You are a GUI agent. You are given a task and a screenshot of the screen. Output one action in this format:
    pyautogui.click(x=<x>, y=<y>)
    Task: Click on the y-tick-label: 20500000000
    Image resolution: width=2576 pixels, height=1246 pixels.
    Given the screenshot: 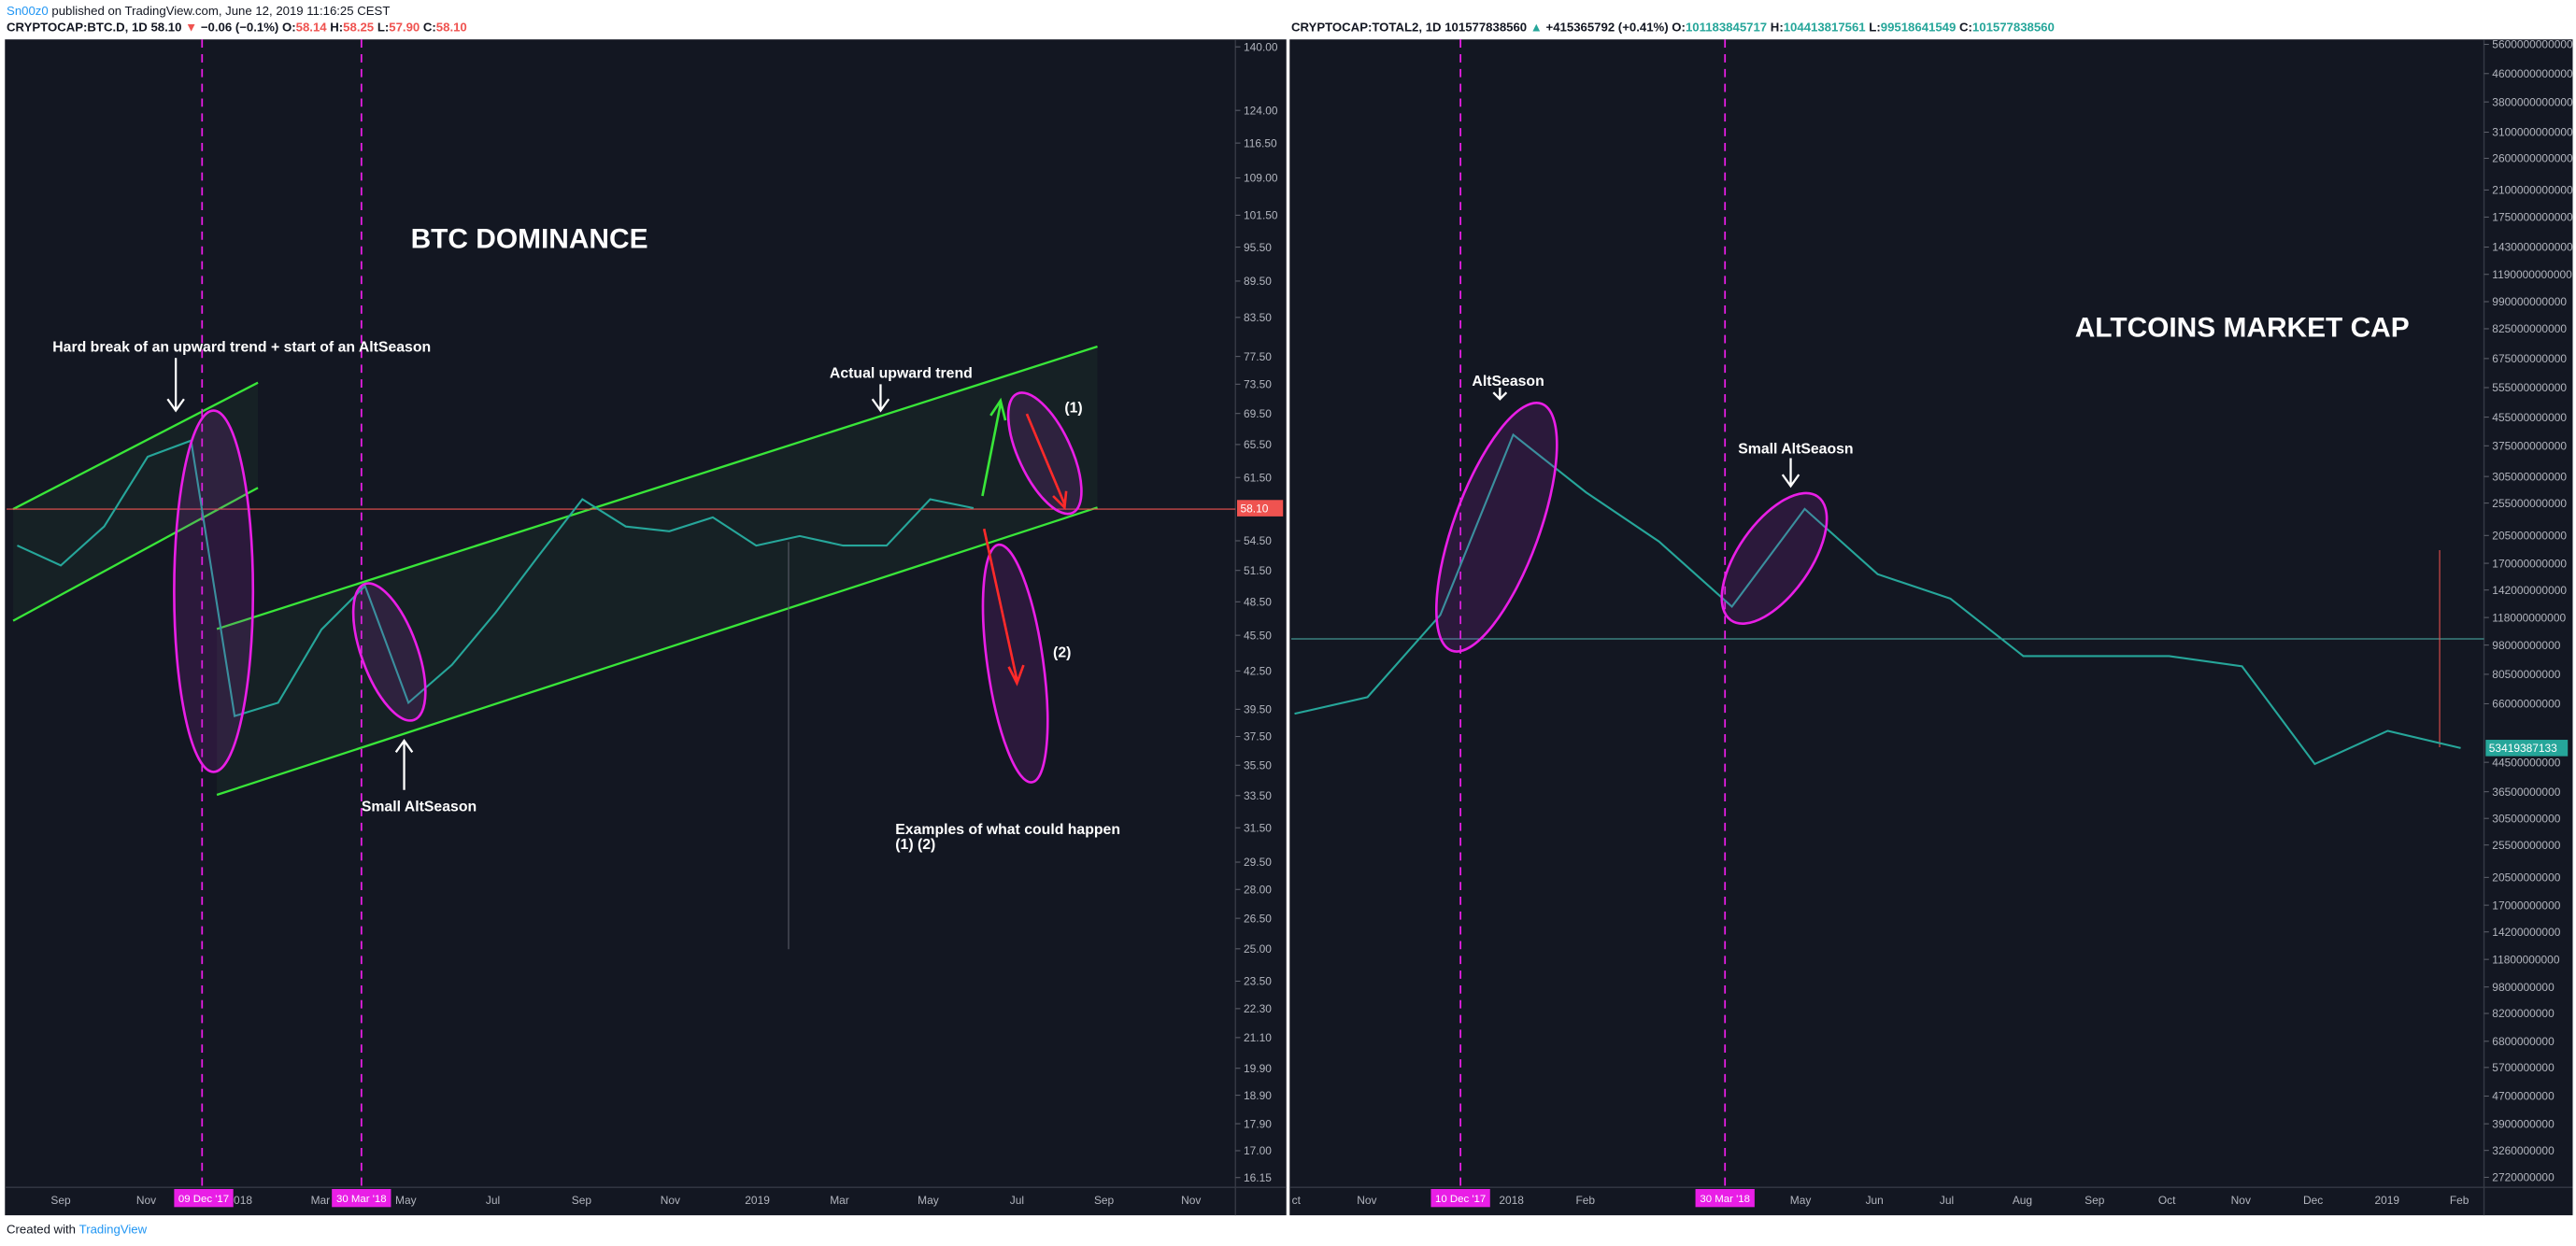 What is the action you would take?
    pyautogui.click(x=2526, y=878)
    